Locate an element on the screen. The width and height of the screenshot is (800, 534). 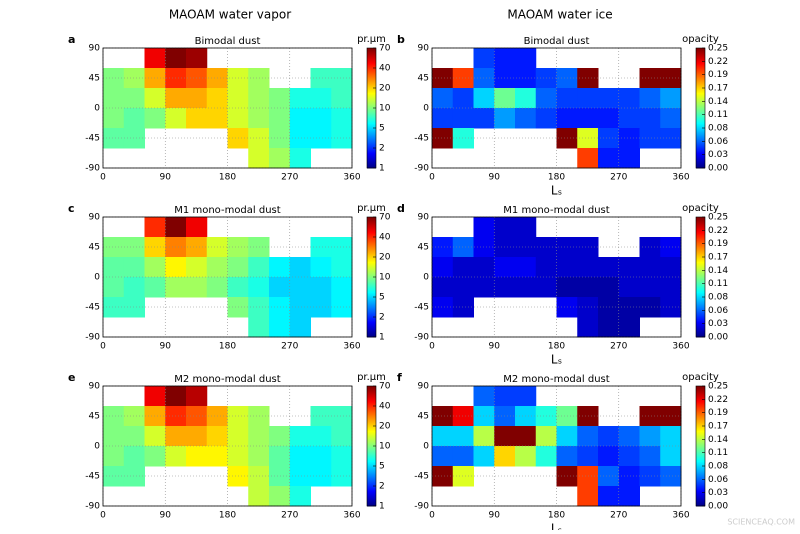
colorbar-tick-label: 70 is located at coordinates (385, 49).